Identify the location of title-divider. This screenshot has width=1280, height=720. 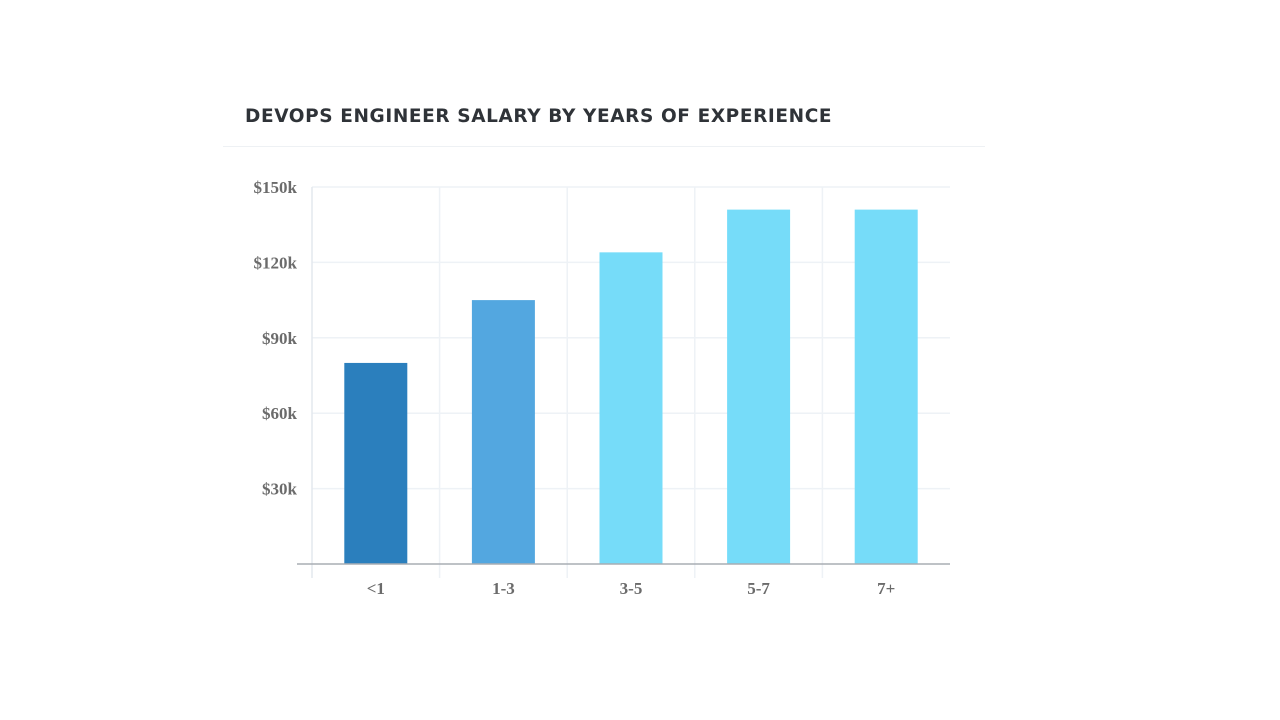
(604, 146).